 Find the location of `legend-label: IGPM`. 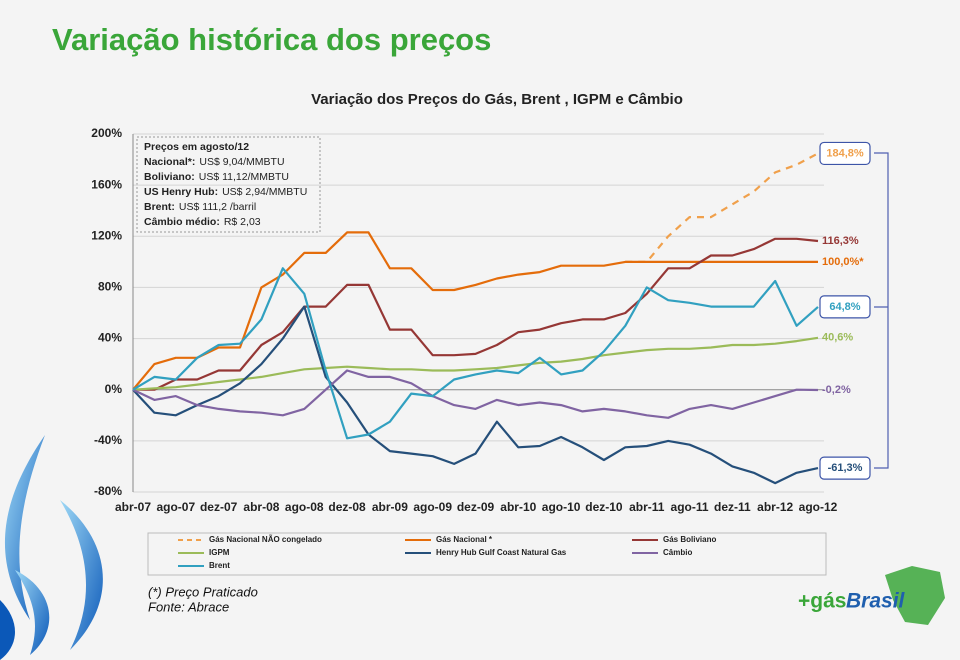

legend-label: IGPM is located at coordinates (219, 552).